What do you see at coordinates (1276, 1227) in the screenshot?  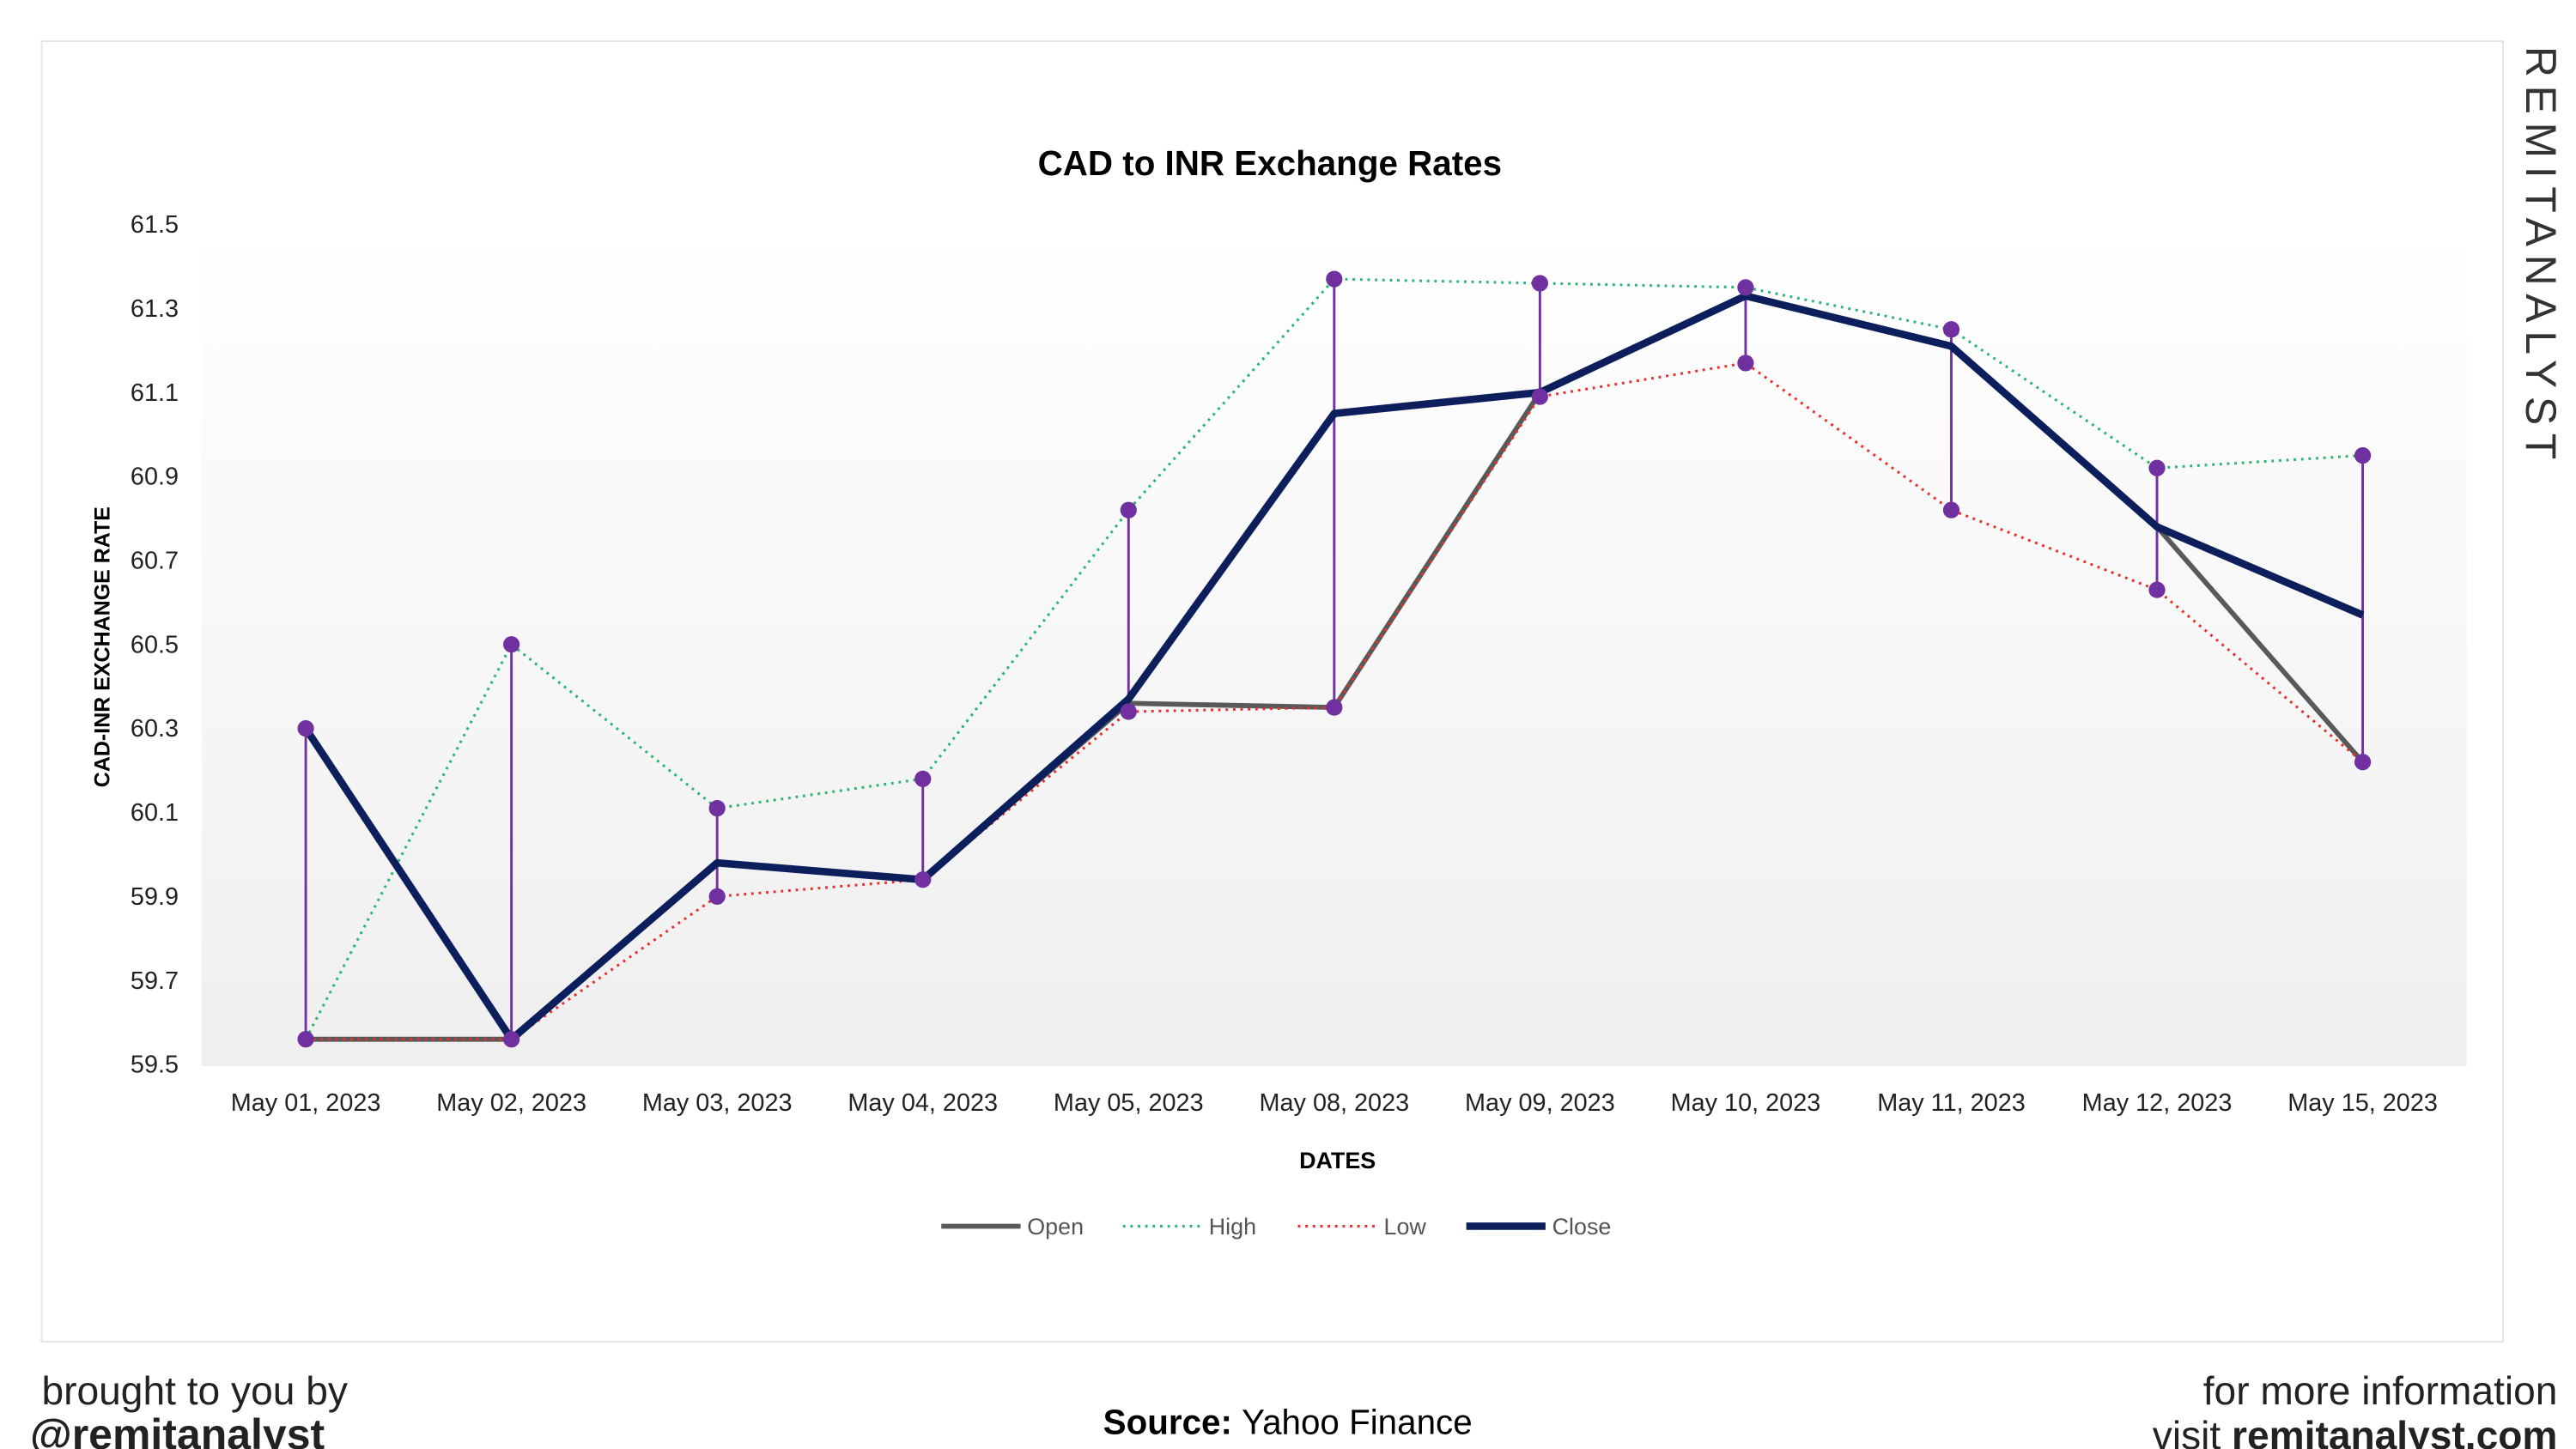 I see `legend: Open High Low Close` at bounding box center [1276, 1227].